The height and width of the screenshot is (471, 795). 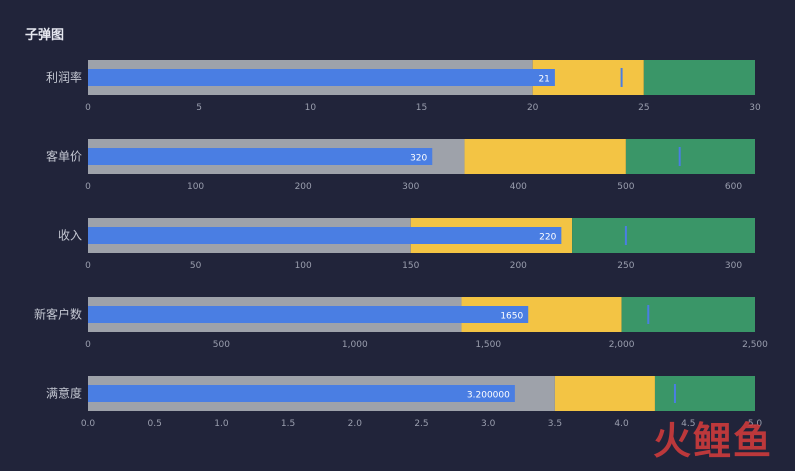 What do you see at coordinates (547, 238) in the screenshot?
I see `value-label: 220` at bounding box center [547, 238].